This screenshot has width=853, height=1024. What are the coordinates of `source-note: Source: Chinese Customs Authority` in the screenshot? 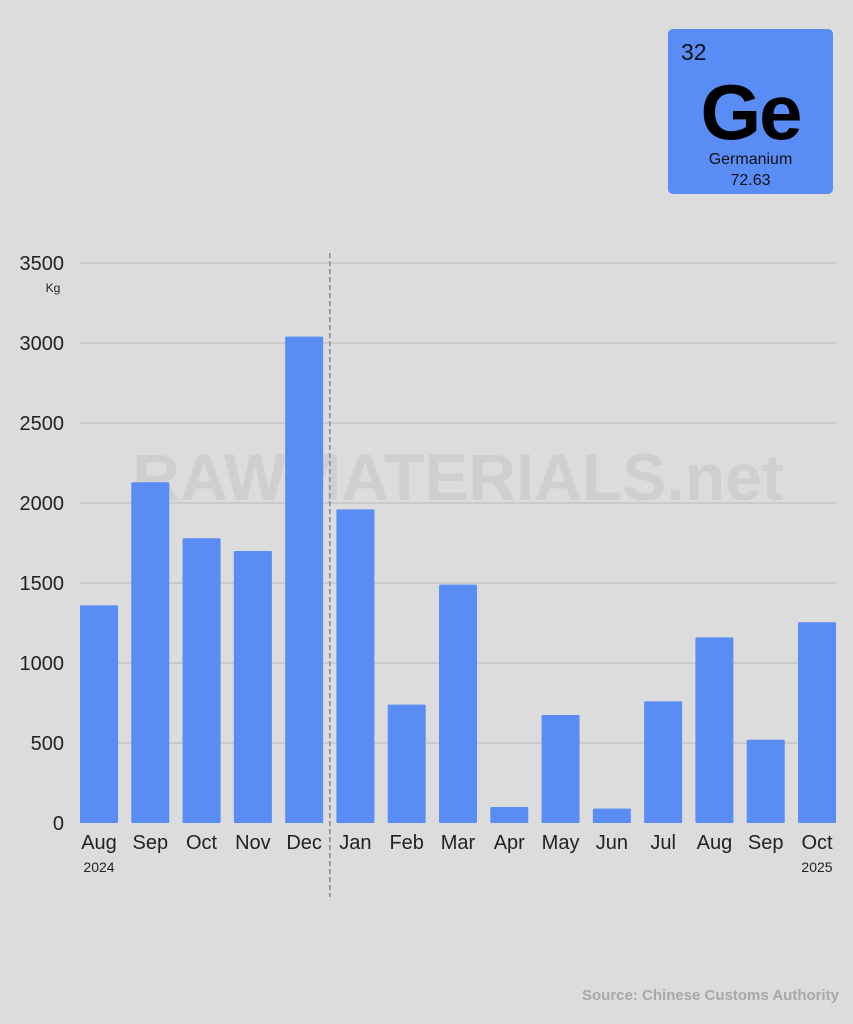 It's located at (710, 995).